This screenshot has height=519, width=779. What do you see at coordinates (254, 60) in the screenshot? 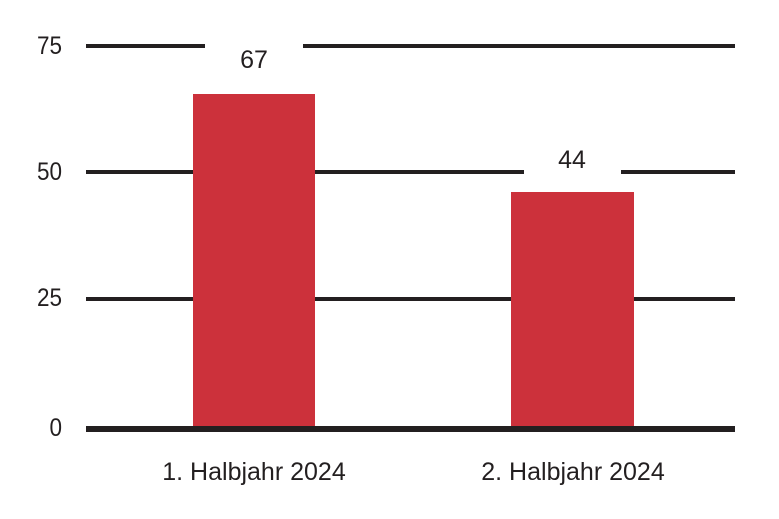
I see `value-label-h1: 67` at bounding box center [254, 60].